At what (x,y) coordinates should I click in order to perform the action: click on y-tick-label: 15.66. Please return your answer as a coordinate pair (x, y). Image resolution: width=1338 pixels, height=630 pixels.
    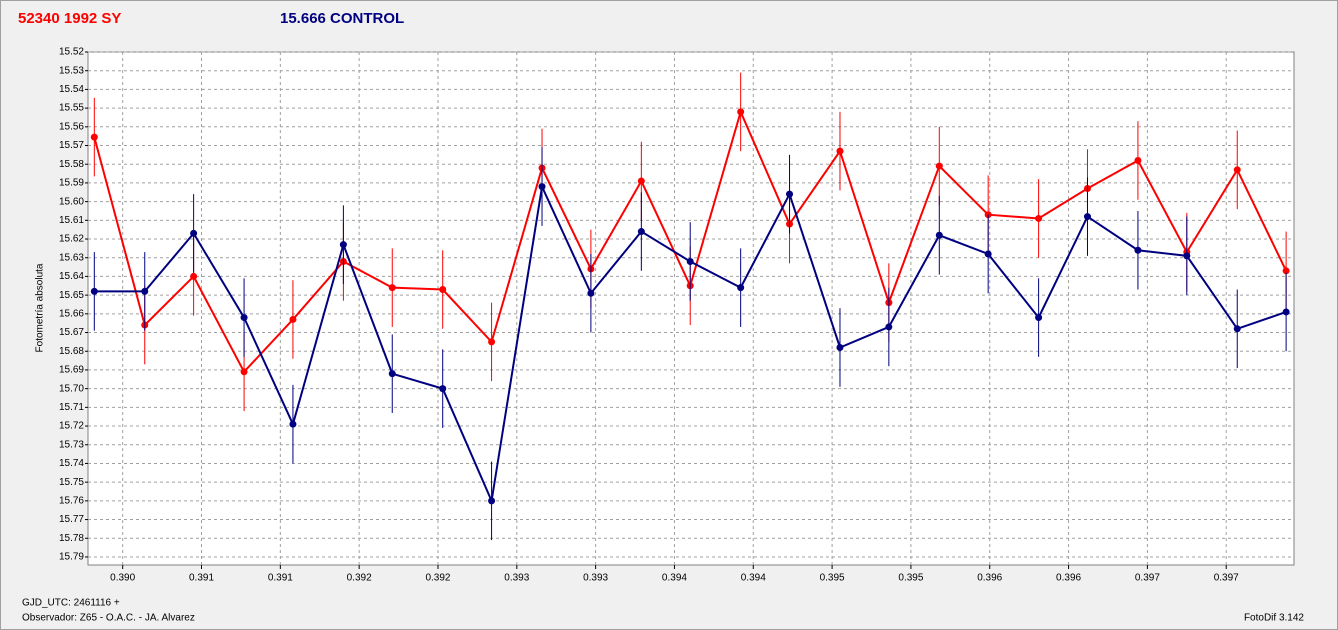
    Looking at the image, I should click on (71, 313).